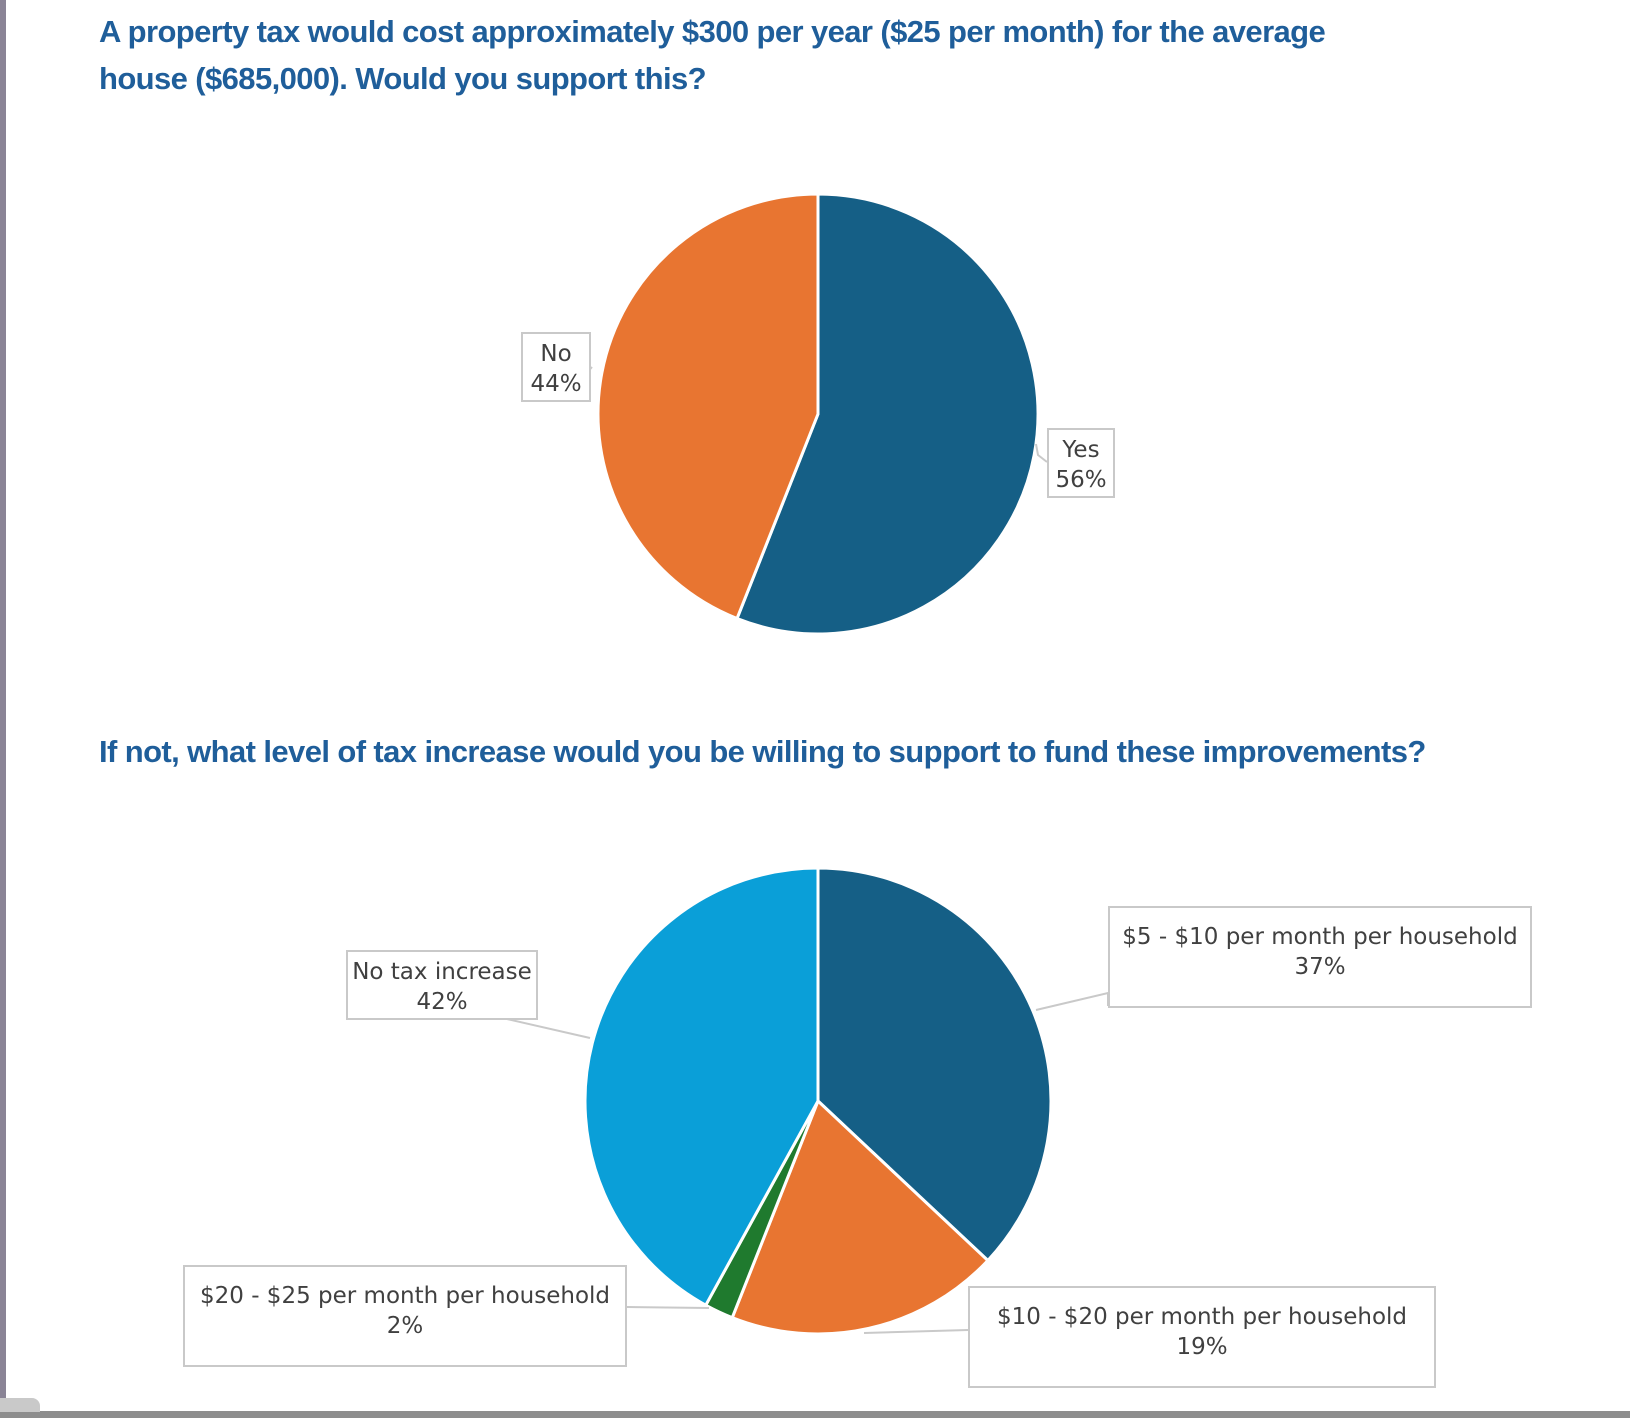 The height and width of the screenshot is (1418, 1630). What do you see at coordinates (1202, 1317) in the screenshot?
I see `label-10-20-name: $10 - $20 per month per household` at bounding box center [1202, 1317].